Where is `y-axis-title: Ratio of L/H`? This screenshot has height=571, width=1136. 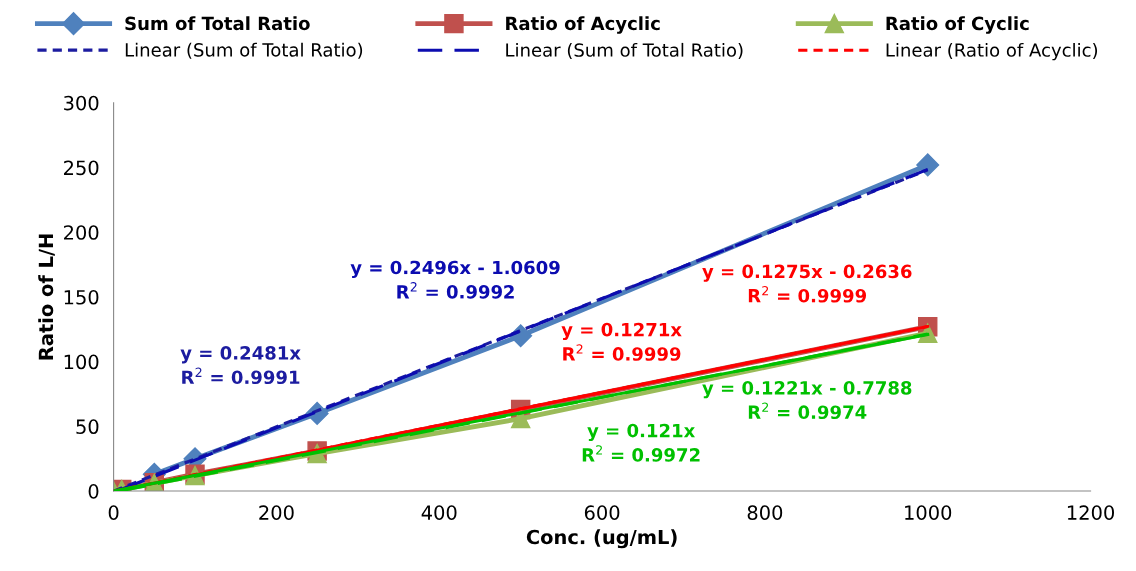
y-axis-title: Ratio of L/H is located at coordinates (46, 297).